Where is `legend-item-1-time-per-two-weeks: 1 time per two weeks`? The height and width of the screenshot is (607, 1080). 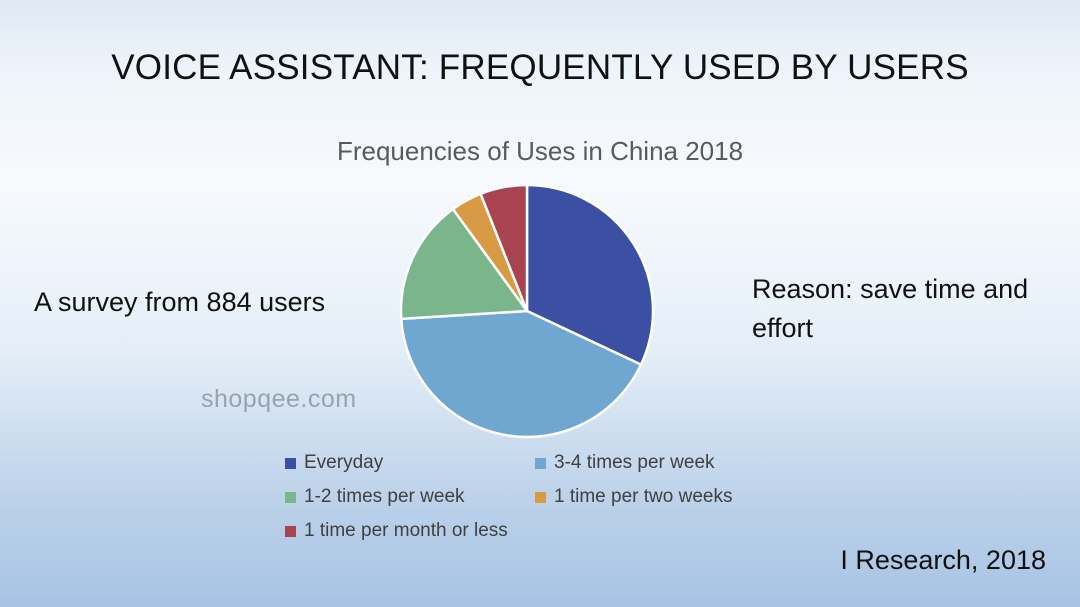
legend-item-1-time-per-two-weeks: 1 time per two weeks is located at coordinates (633, 497).